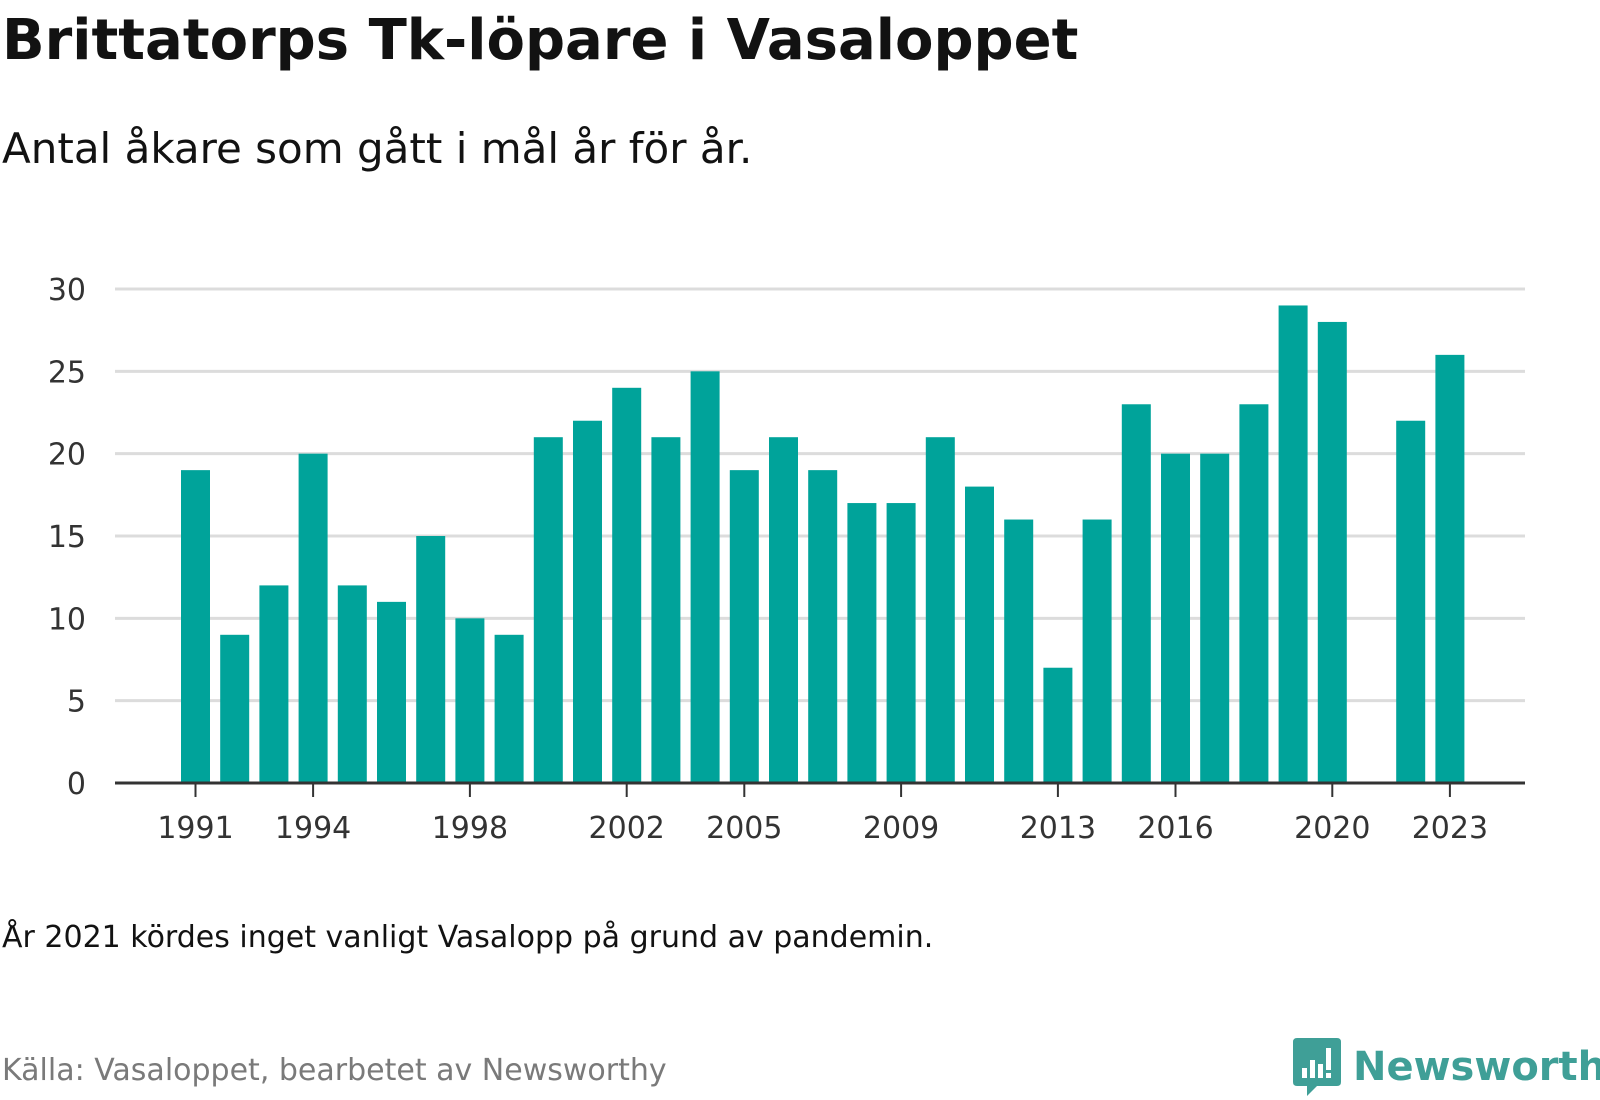 Image resolution: width=1600 pixels, height=1100 pixels. Describe the element at coordinates (1411, 601) in the screenshot. I see `bar-2022` at that location.